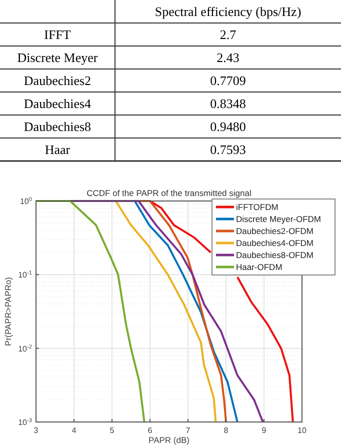  I want to click on text: 0.9480, so click(228, 126).